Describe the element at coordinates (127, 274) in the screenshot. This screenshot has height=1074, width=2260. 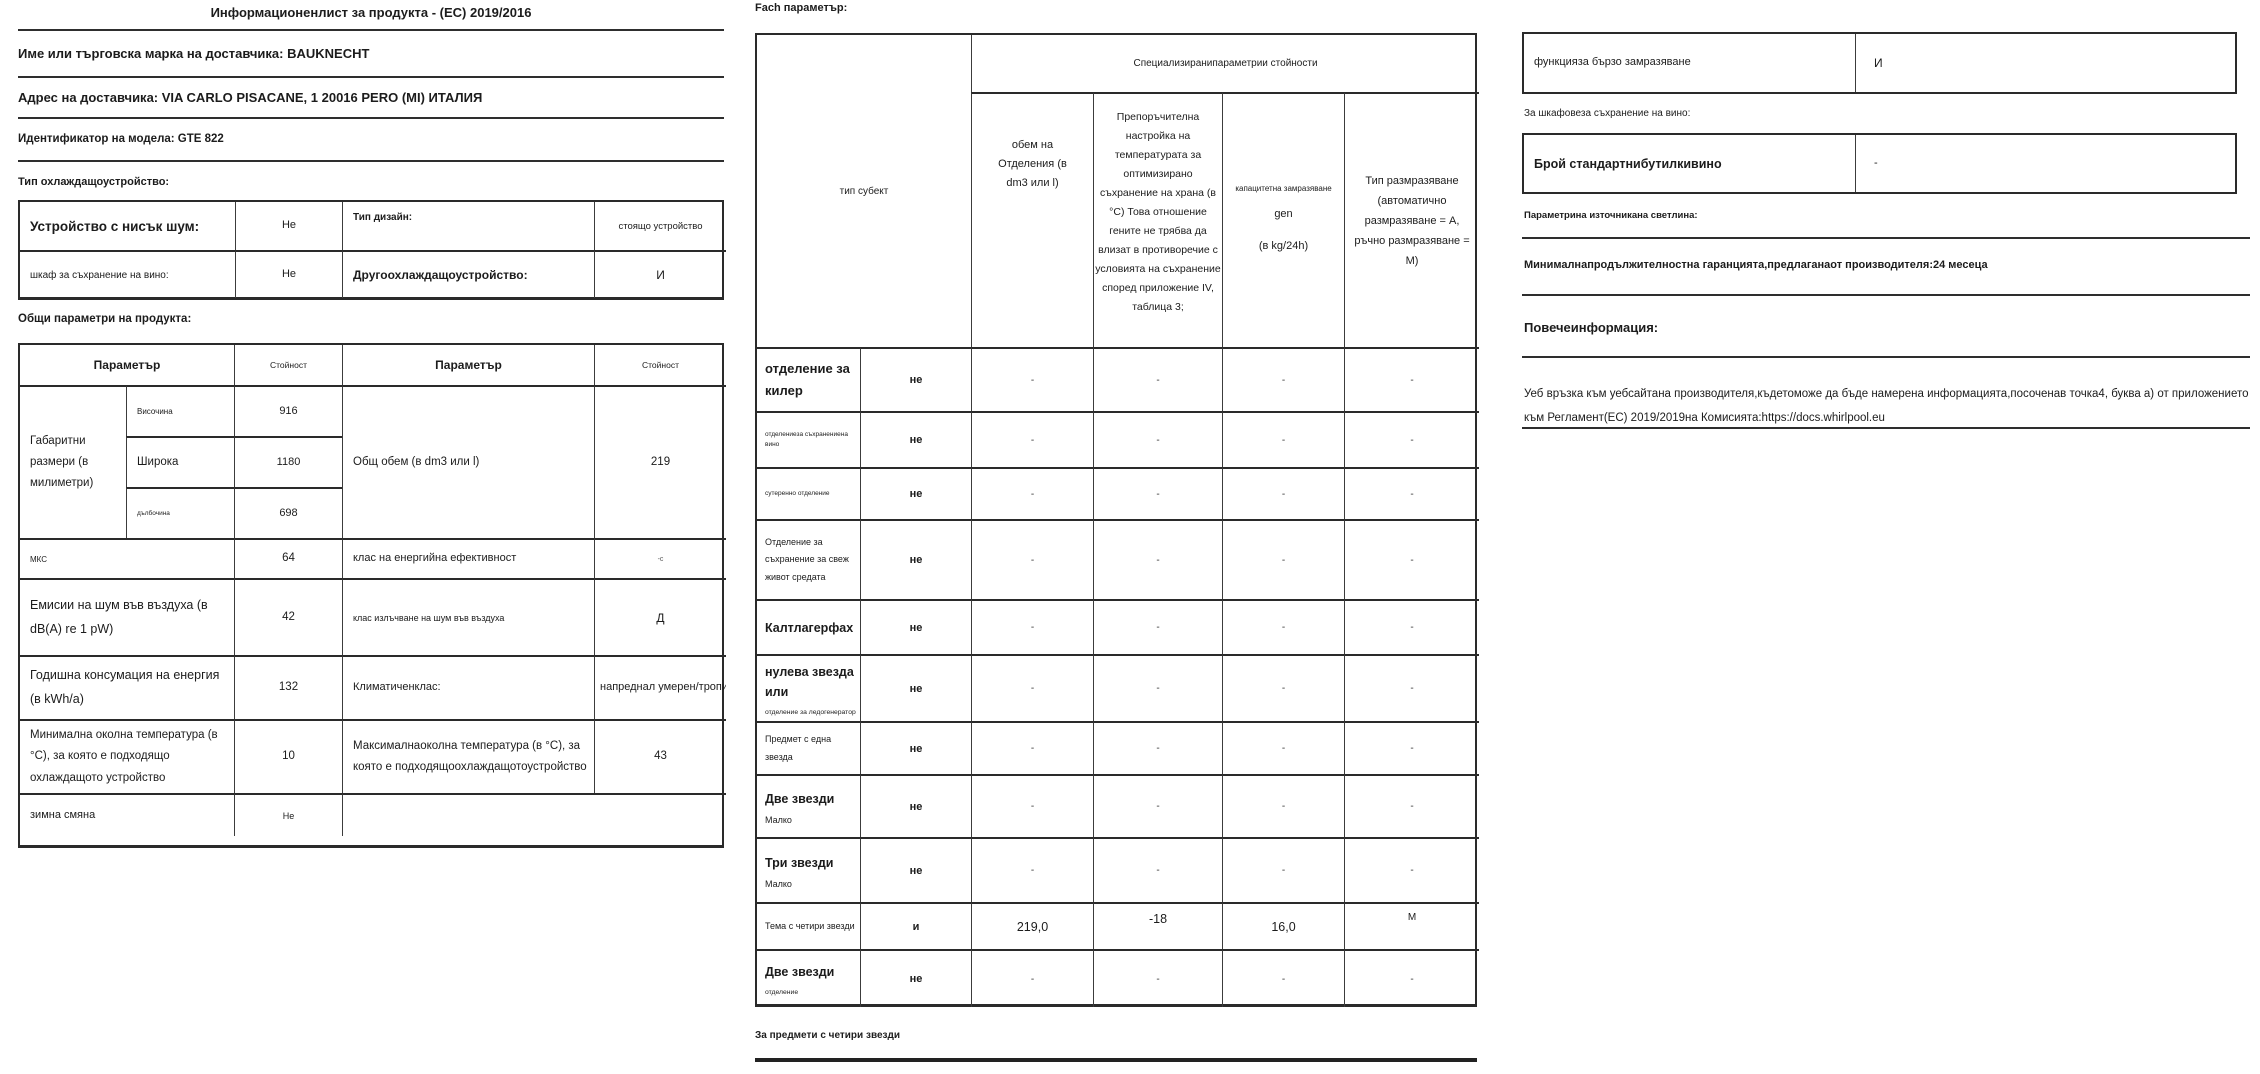
I see `wine-cabinet-label: шкаф за съхранение на вино:` at that location.